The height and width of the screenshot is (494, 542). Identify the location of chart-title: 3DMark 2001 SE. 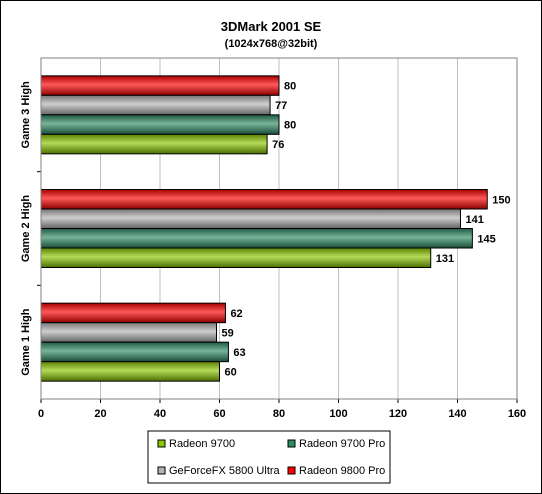
(271, 26).